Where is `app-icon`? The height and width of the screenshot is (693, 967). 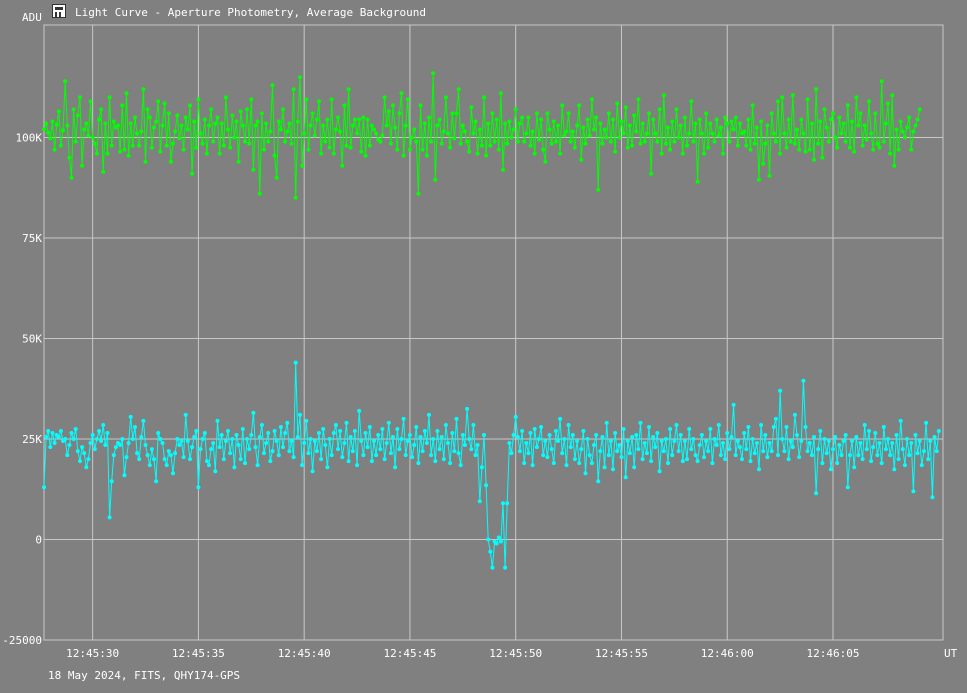 app-icon is located at coordinates (59, 11).